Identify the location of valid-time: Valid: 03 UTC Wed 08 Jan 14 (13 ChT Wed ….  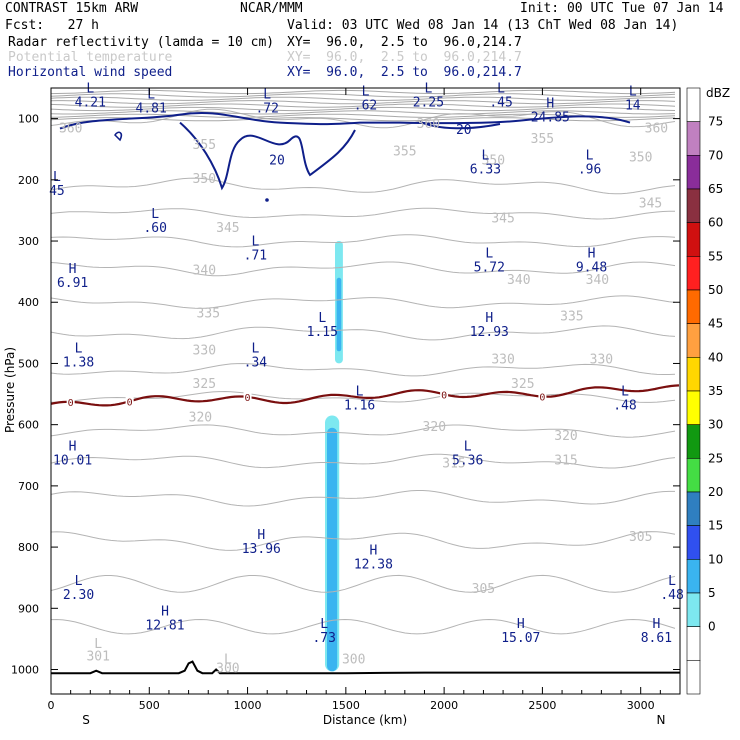
(483, 25).